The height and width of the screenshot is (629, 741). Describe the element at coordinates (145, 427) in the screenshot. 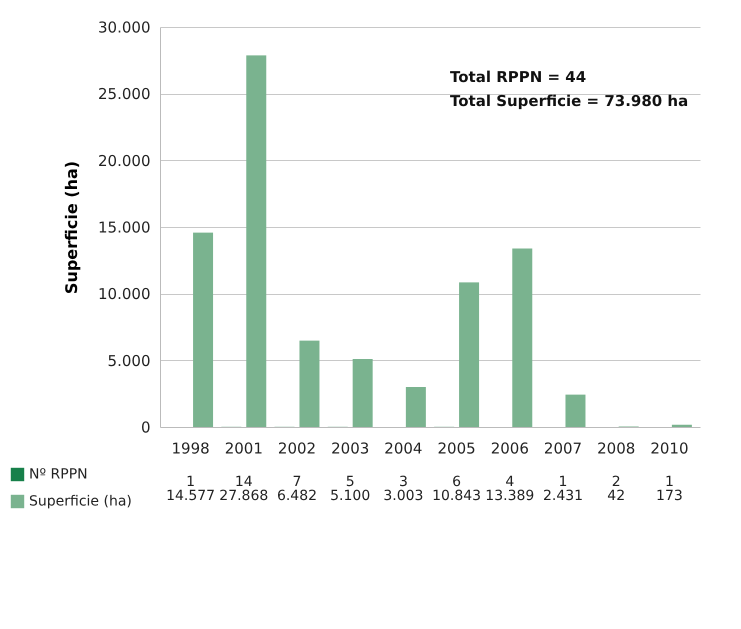

I see `y-tick-label: 0` at that location.